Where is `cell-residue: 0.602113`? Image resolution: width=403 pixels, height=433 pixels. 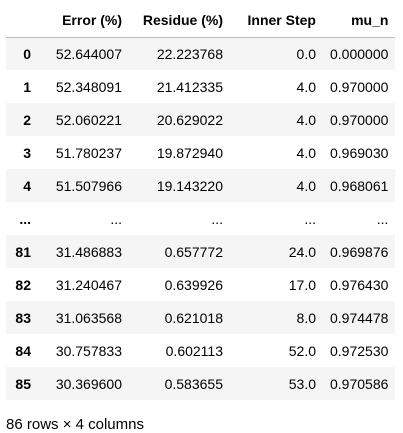 cell-residue: 0.602113 is located at coordinates (194, 350).